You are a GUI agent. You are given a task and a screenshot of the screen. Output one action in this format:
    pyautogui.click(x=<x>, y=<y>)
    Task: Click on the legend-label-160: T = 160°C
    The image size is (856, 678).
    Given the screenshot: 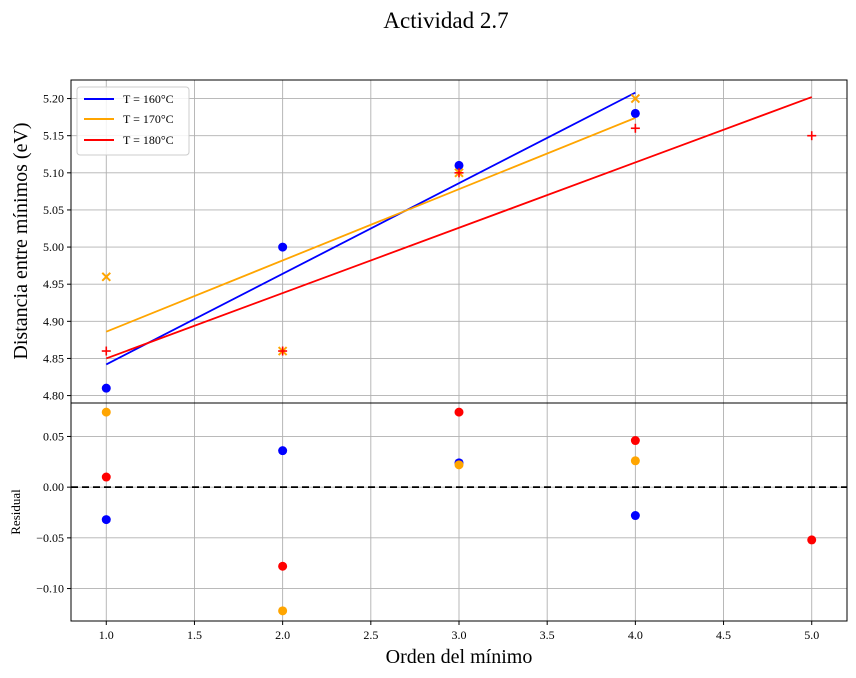 What is the action you would take?
    pyautogui.click(x=148, y=99)
    